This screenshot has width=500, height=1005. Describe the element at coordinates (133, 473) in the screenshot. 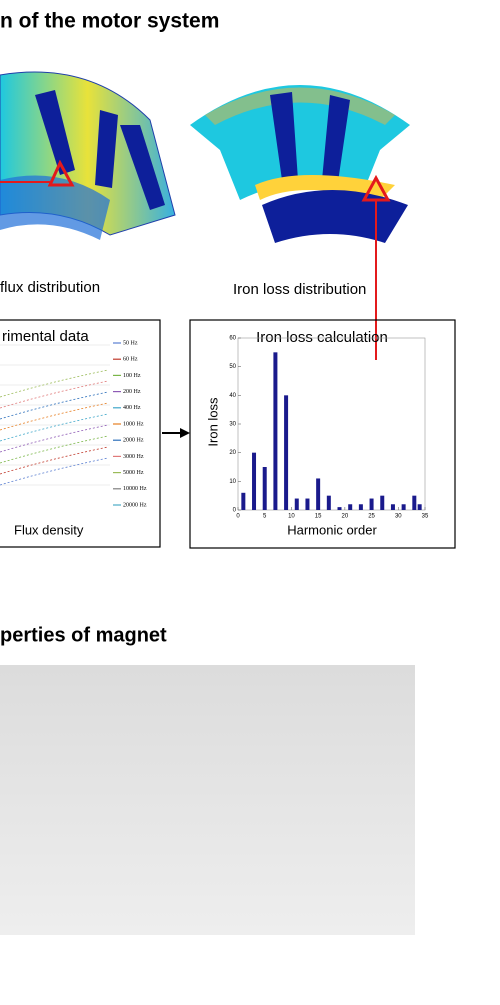

I see `legend-label: 5000 Hz` at that location.